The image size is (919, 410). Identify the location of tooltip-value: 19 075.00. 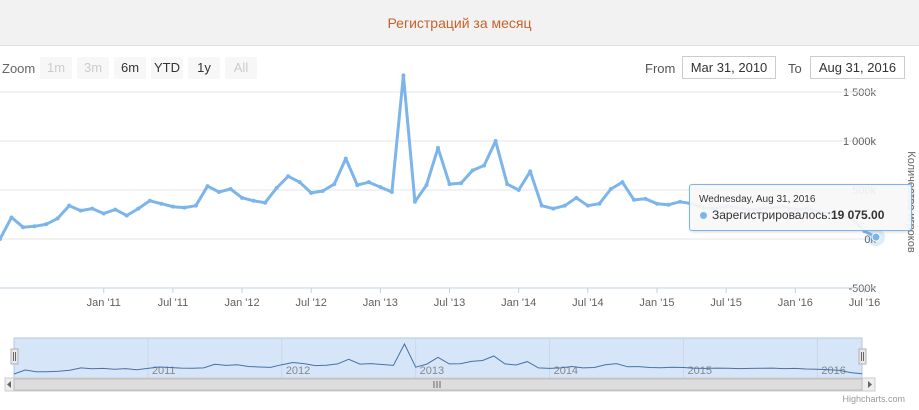
(858, 215).